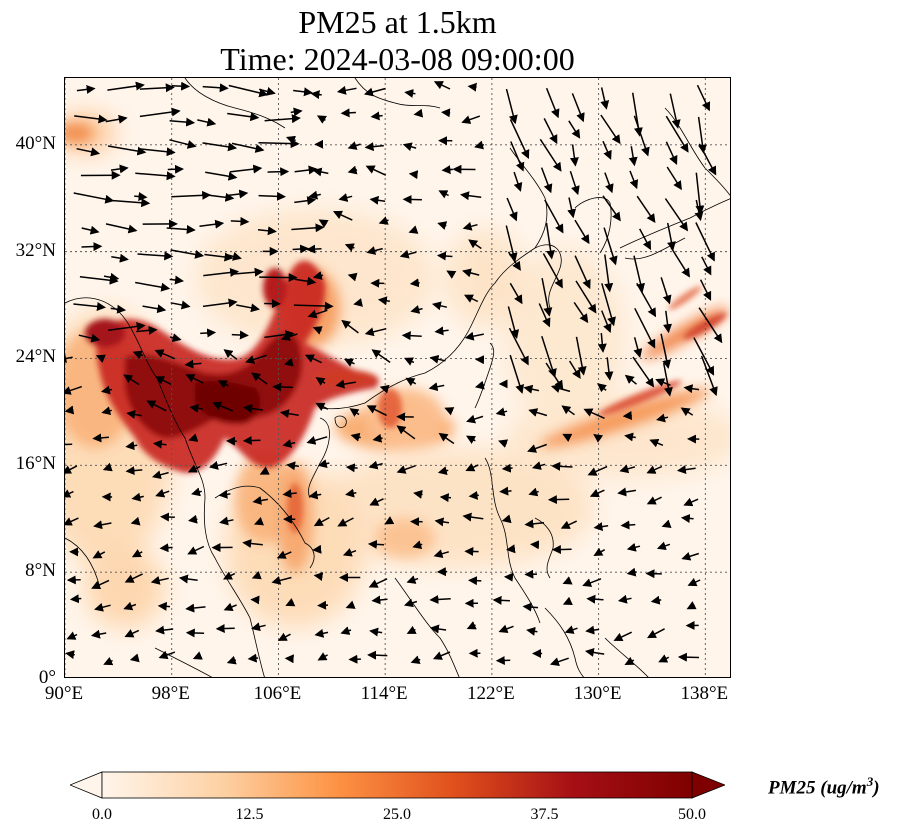 Image resolution: width=905 pixels, height=836 pixels. What do you see at coordinates (35, 250) in the screenshot?
I see `latitude-tick-label: 32°N` at bounding box center [35, 250].